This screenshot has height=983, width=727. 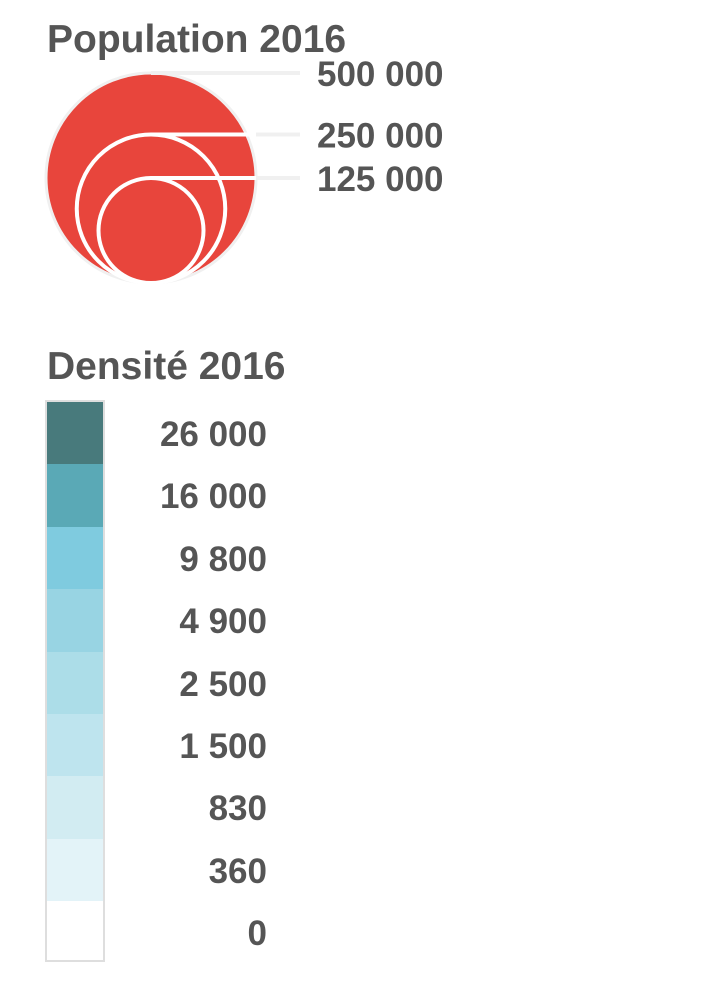 I want to click on density-label-3: 4 900, so click(x=223, y=622).